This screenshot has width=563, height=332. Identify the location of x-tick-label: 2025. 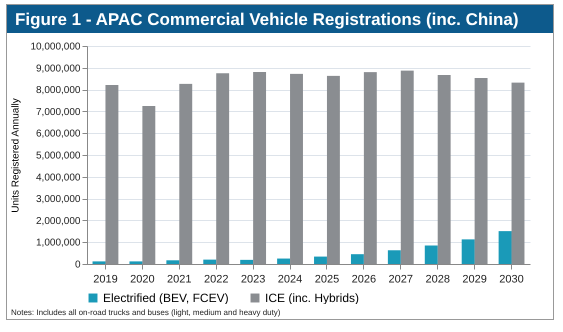
(327, 280).